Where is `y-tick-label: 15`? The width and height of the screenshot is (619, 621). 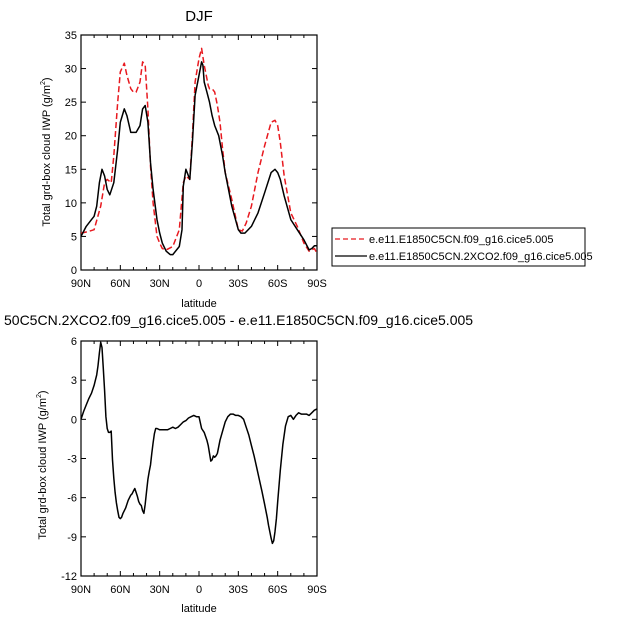 y-tick-label: 15 is located at coordinates (71, 170).